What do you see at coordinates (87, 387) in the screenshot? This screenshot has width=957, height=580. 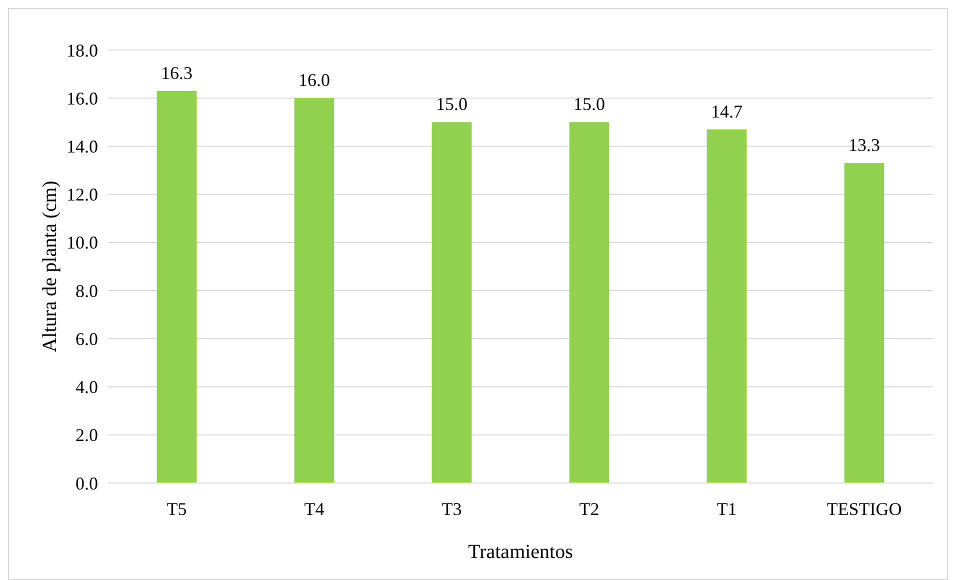 I see `y-tick-label: 4.0` at bounding box center [87, 387].